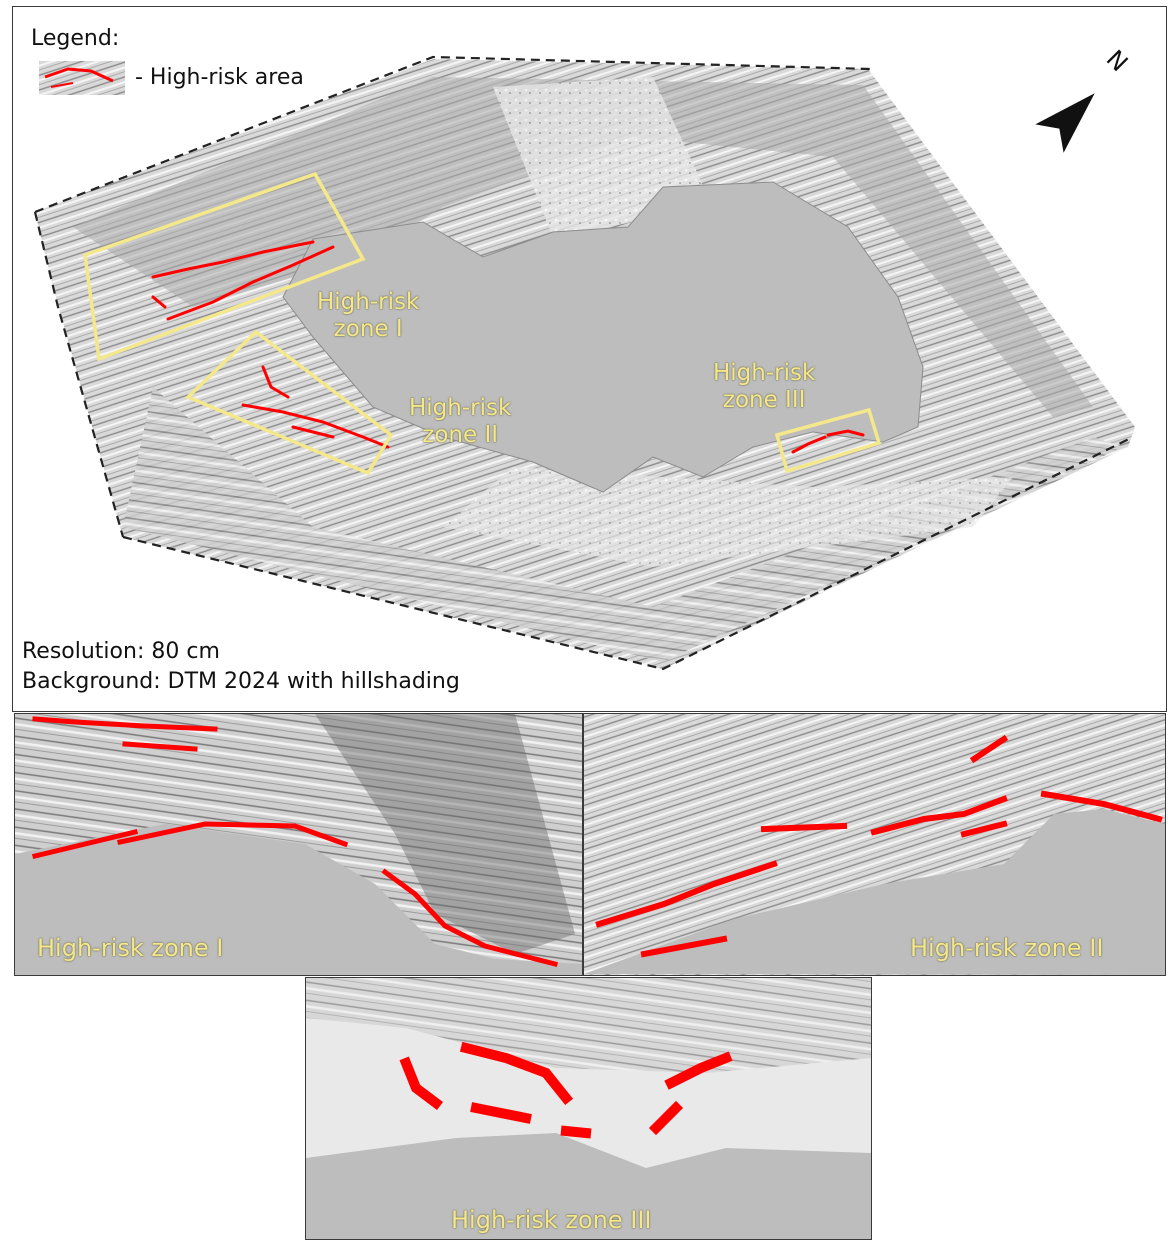 The height and width of the screenshot is (1242, 1168). I want to click on zone-1-box, so click(224, 266).